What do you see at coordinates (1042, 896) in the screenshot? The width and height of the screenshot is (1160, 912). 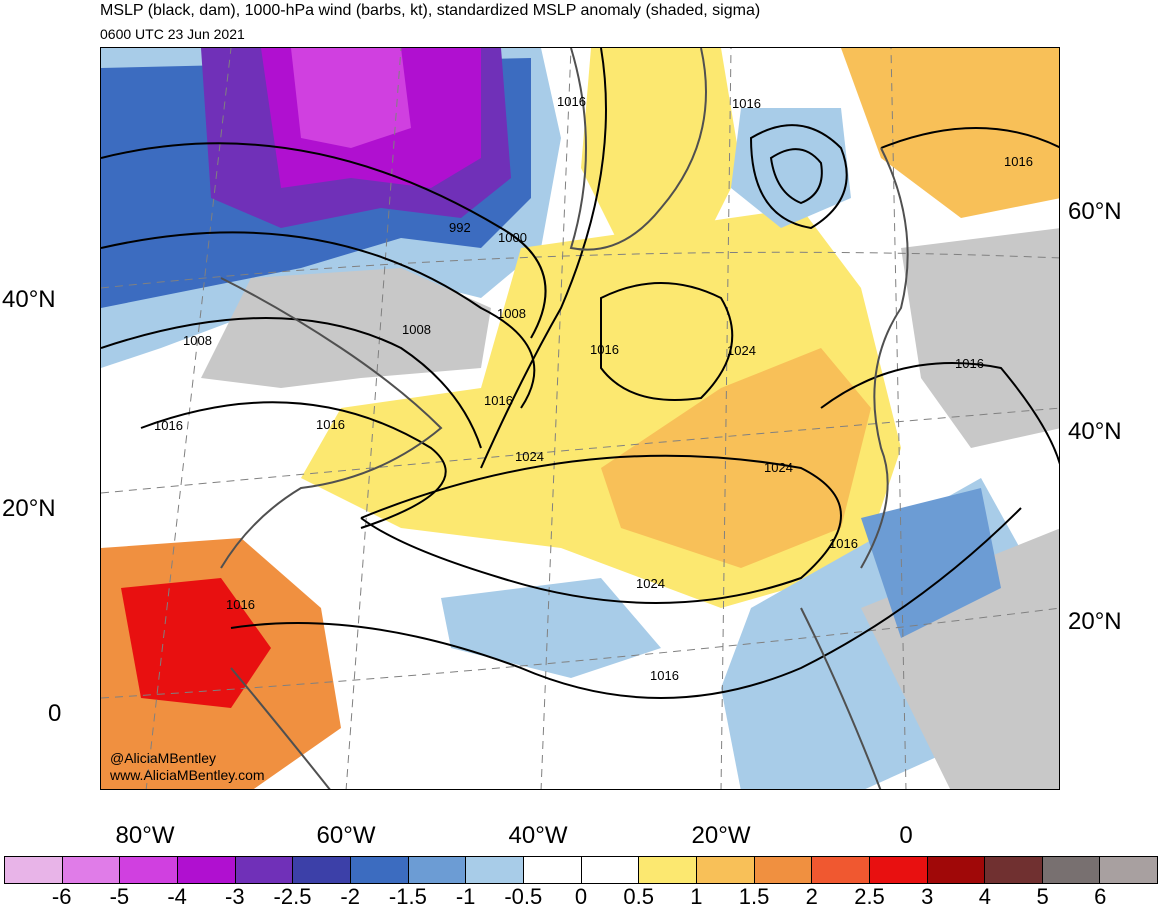 I see `colorbar-tick-label: 5` at bounding box center [1042, 896].